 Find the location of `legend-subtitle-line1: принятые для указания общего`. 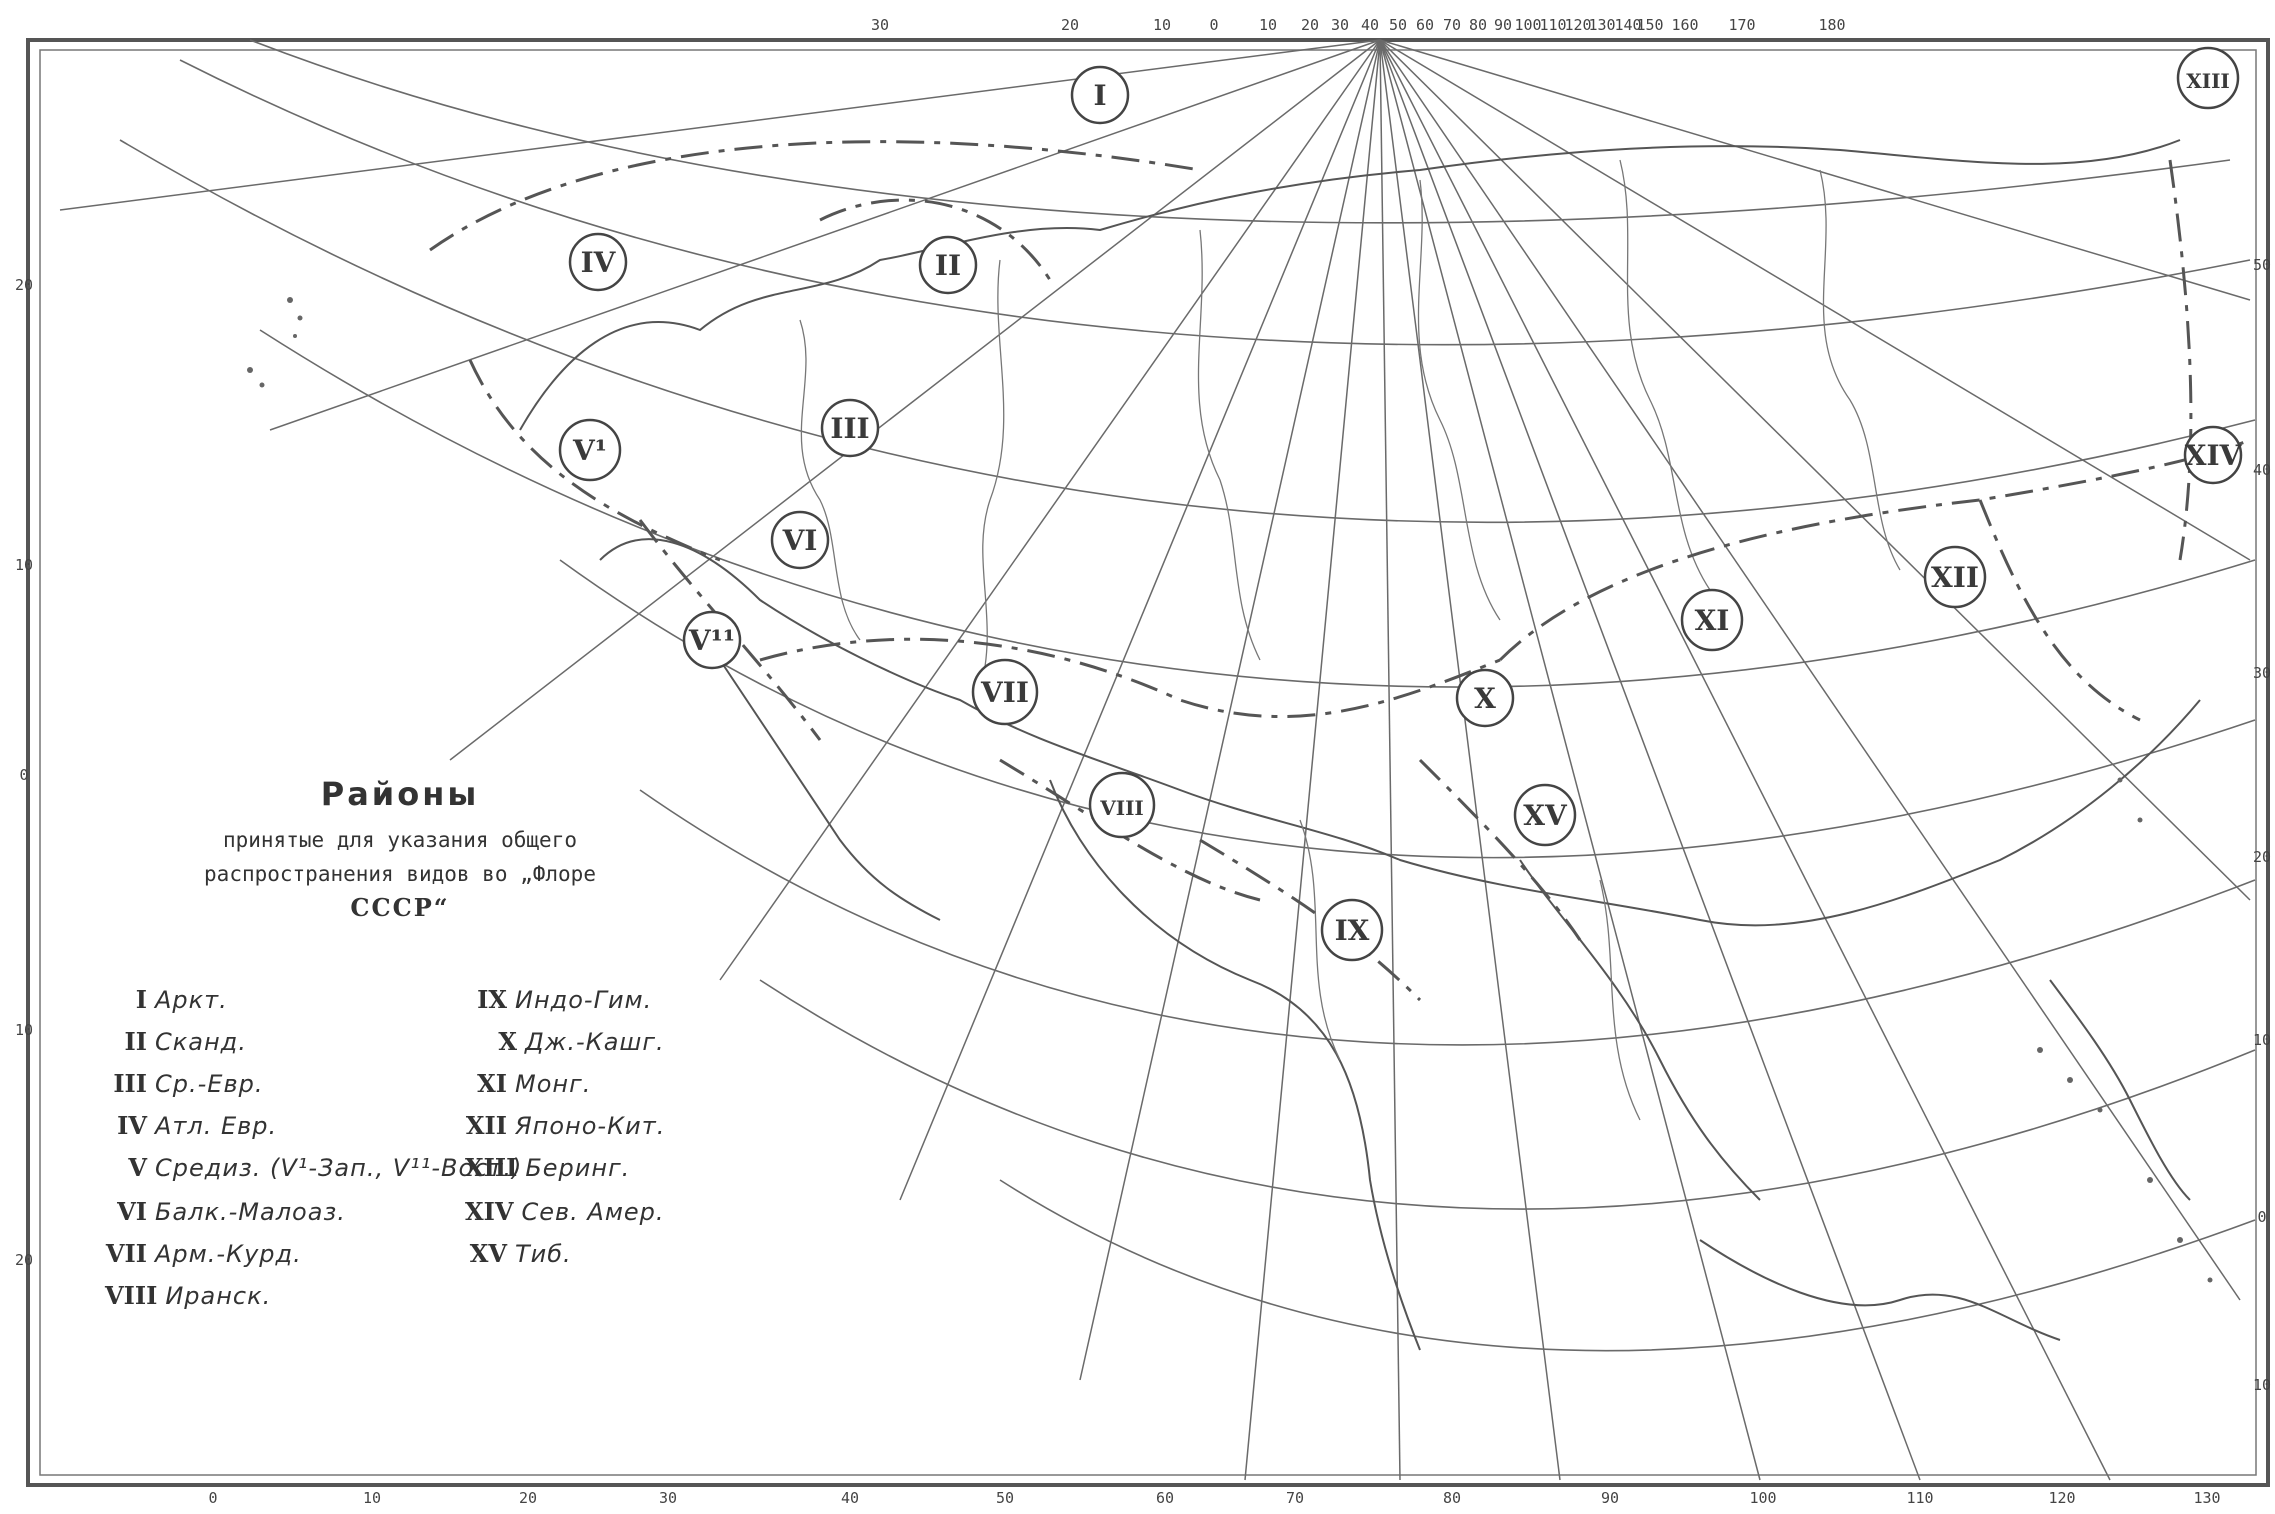

legend-subtitle-line1: принятые для указания общего is located at coordinates (399, 840).